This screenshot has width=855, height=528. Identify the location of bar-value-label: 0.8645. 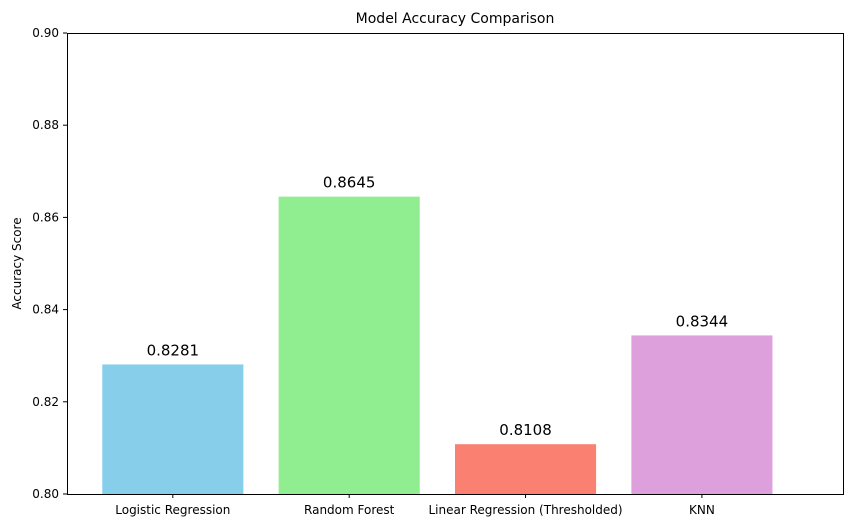
(349, 183).